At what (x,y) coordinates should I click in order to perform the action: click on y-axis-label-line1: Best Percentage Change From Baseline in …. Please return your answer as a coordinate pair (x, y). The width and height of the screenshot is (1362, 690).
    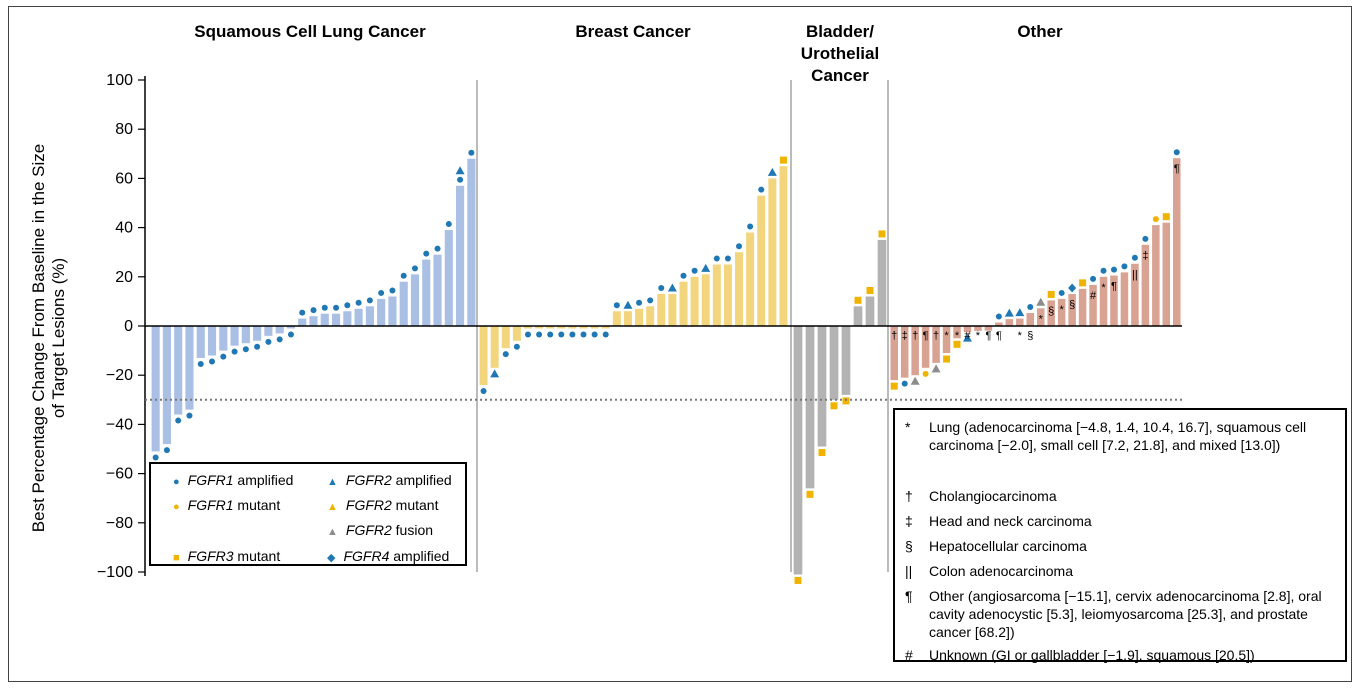
    Looking at the image, I should click on (38, 338).